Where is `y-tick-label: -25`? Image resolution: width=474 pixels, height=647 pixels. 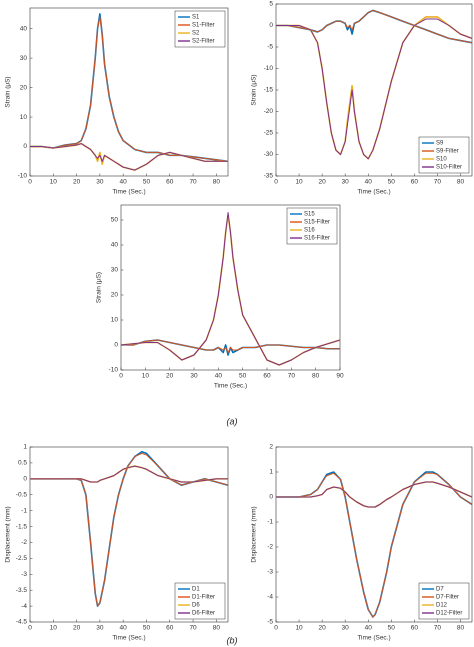 y-tick-label: -25 is located at coordinates (269, 133).